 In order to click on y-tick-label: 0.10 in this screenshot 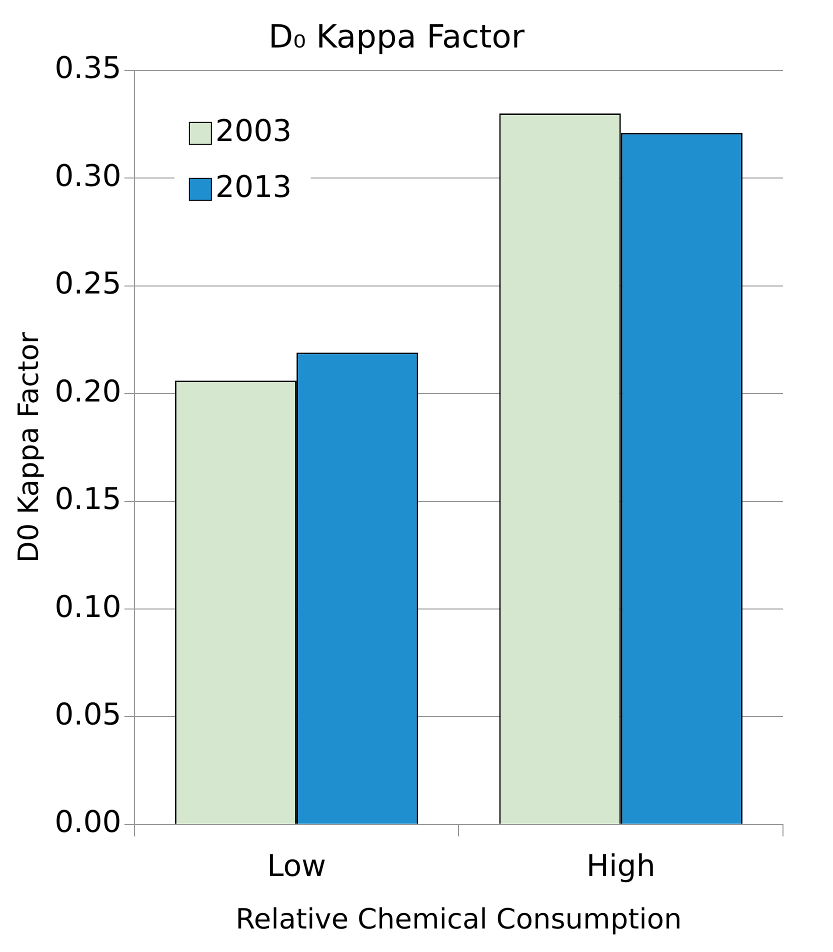, I will do `click(88, 607)`.